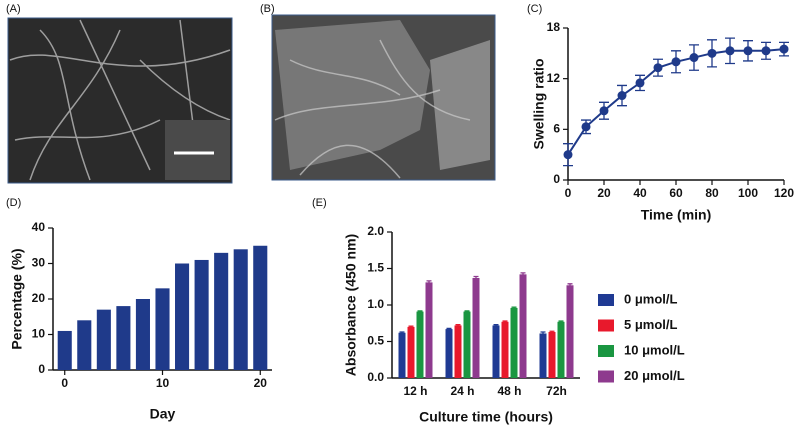 This screenshot has width=800, height=435. What do you see at coordinates (39, 298) in the screenshot?
I see `y-tick-label: 20` at bounding box center [39, 298].